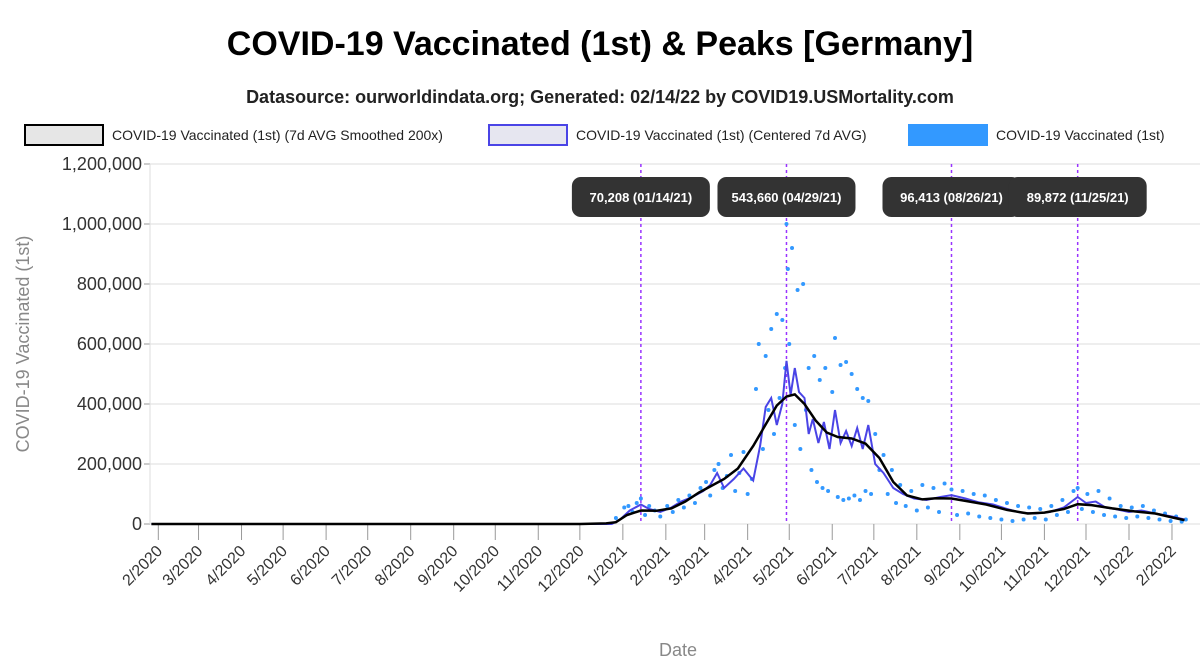  I want to click on x-tick-label: 1/2022, so click(1113, 566).